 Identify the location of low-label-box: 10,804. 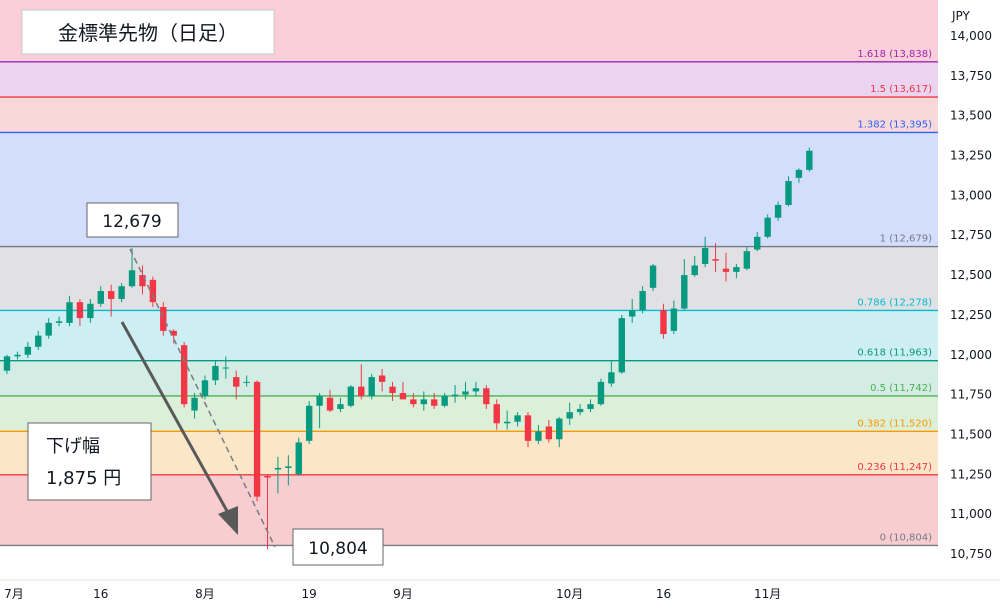
(338, 547).